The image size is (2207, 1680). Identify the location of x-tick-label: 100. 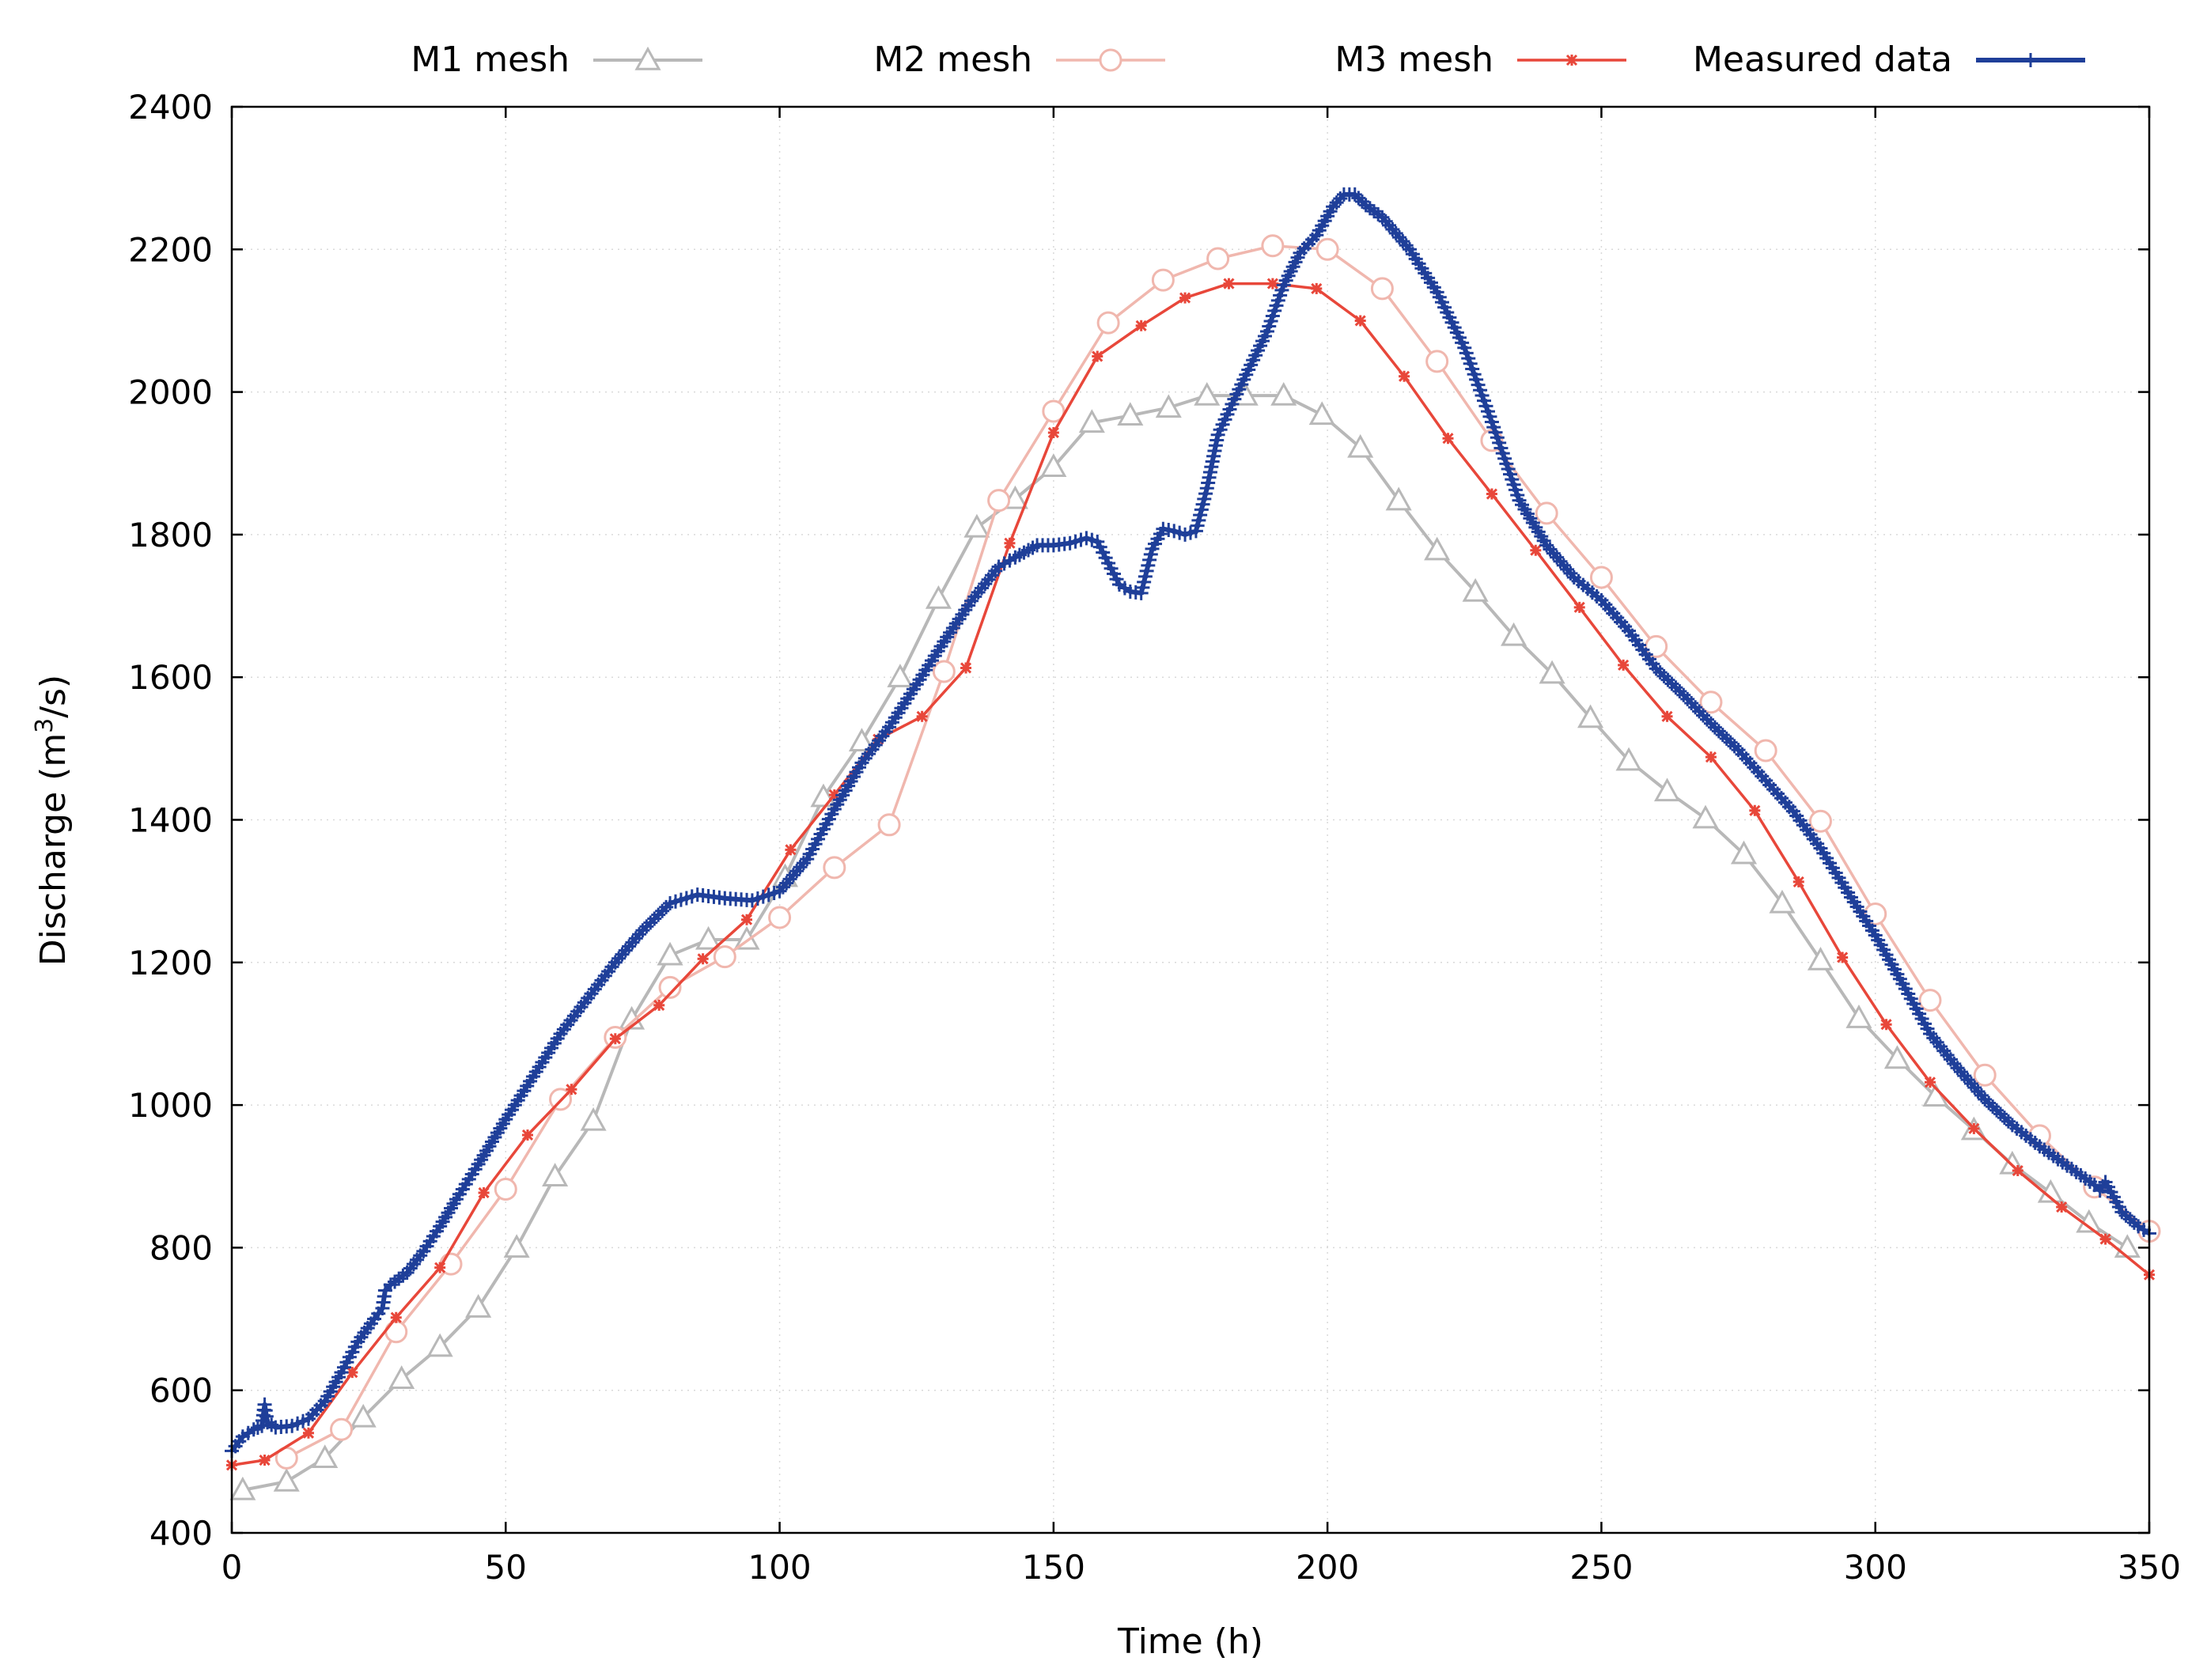
(779, 1567).